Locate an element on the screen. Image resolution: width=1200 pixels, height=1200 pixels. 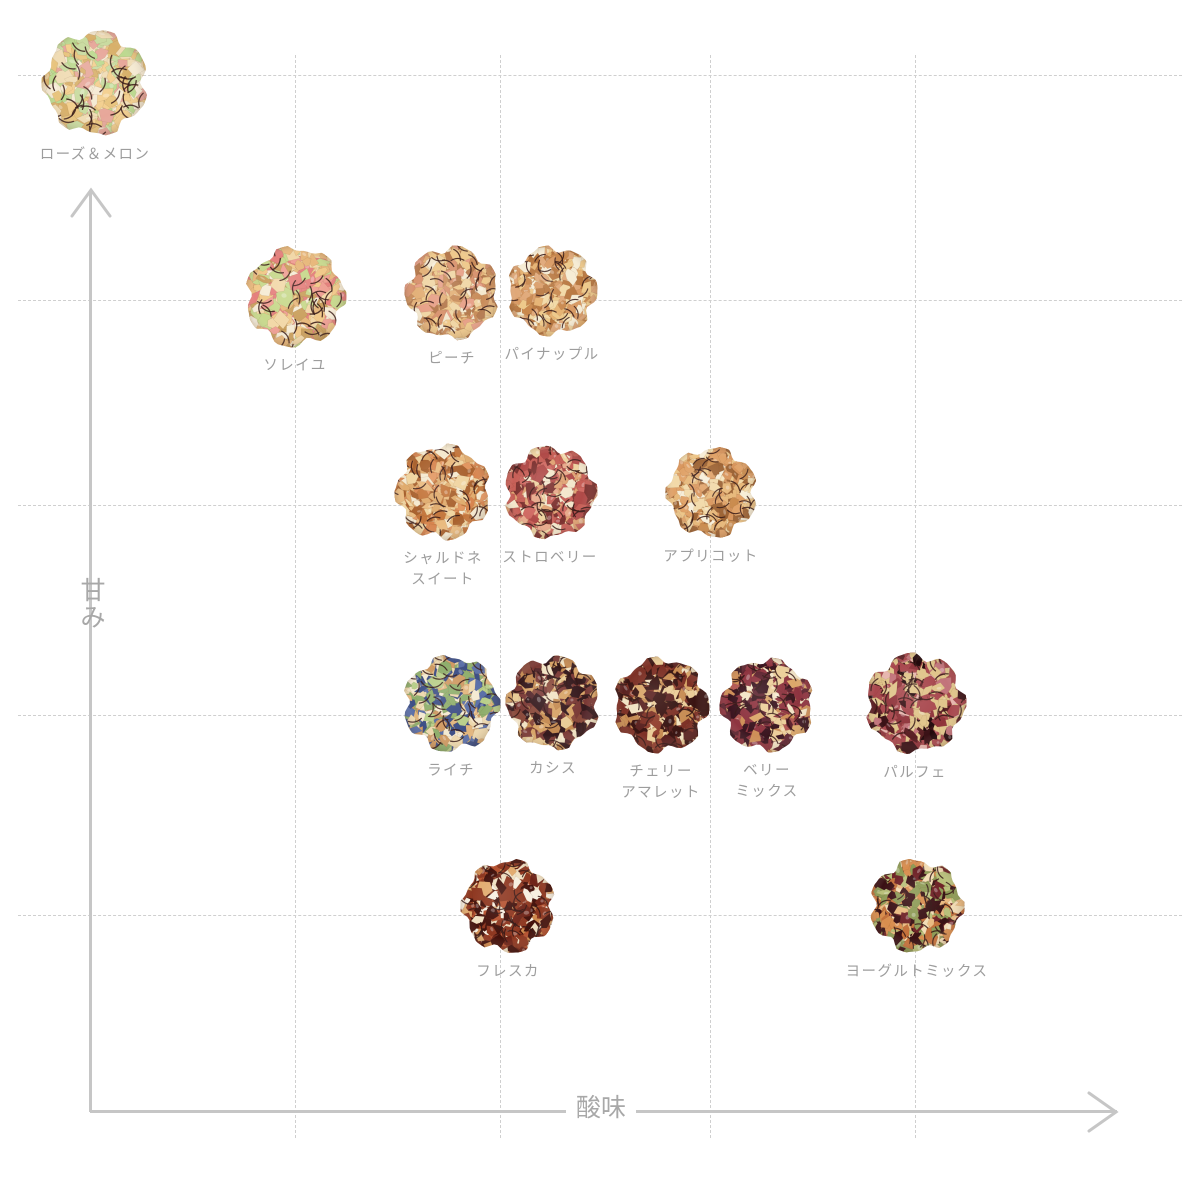
x-axis-title: 酸味 is located at coordinates (601, 1108).